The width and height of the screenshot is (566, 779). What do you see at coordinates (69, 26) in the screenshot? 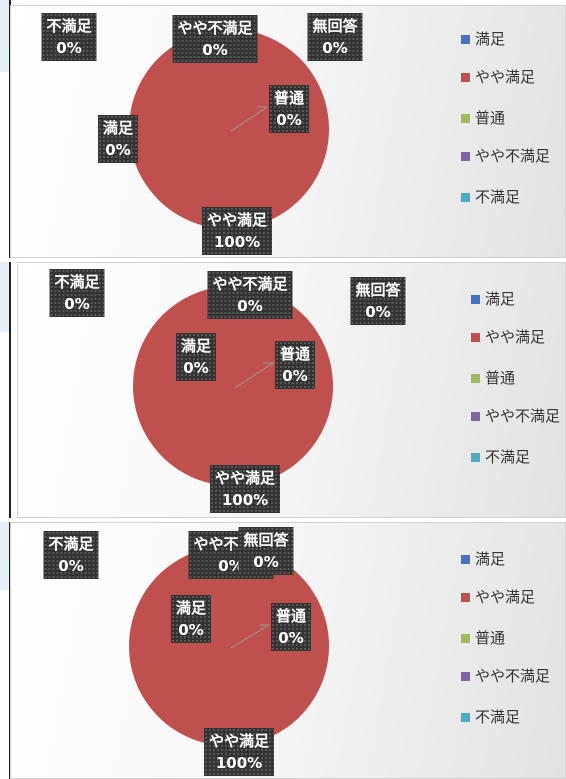
I see `data-label-name: 不満足` at bounding box center [69, 26].